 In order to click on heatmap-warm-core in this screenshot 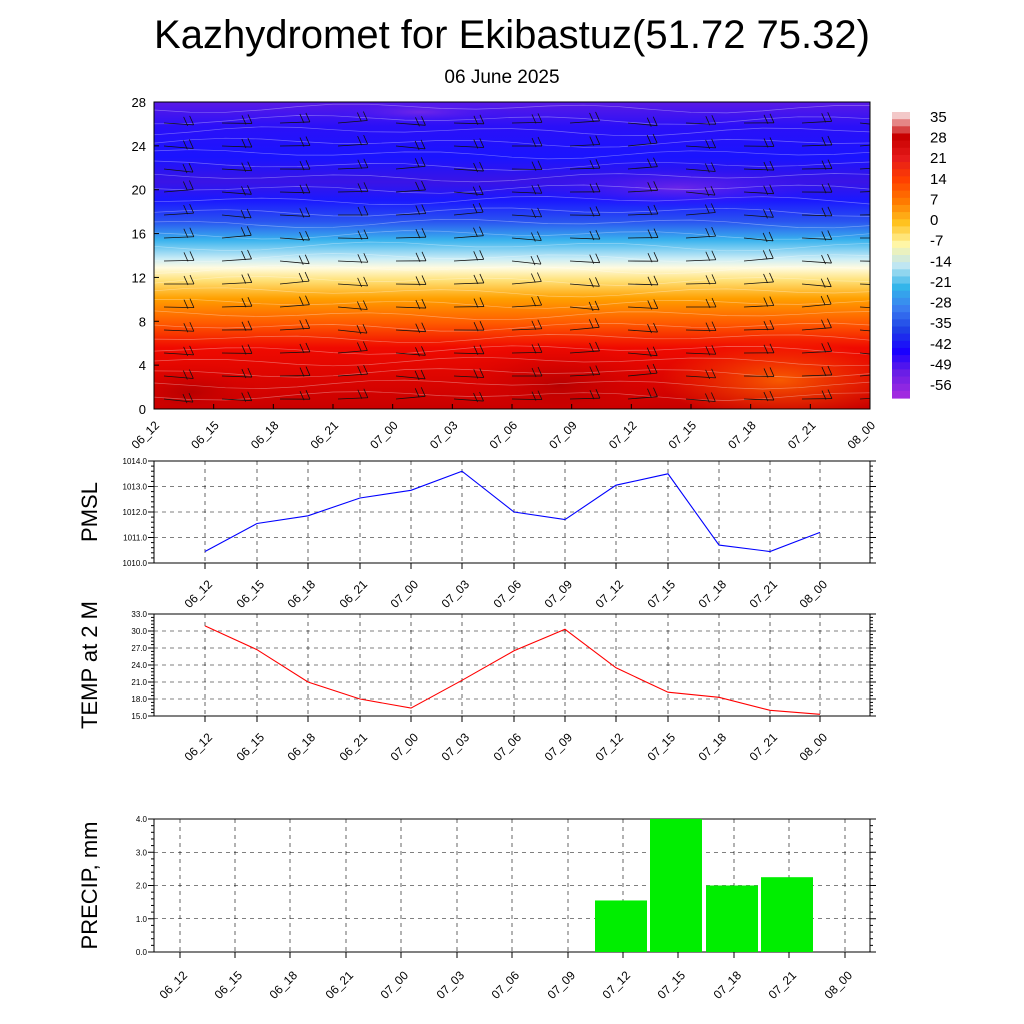, I will do `click(560, 374)`.